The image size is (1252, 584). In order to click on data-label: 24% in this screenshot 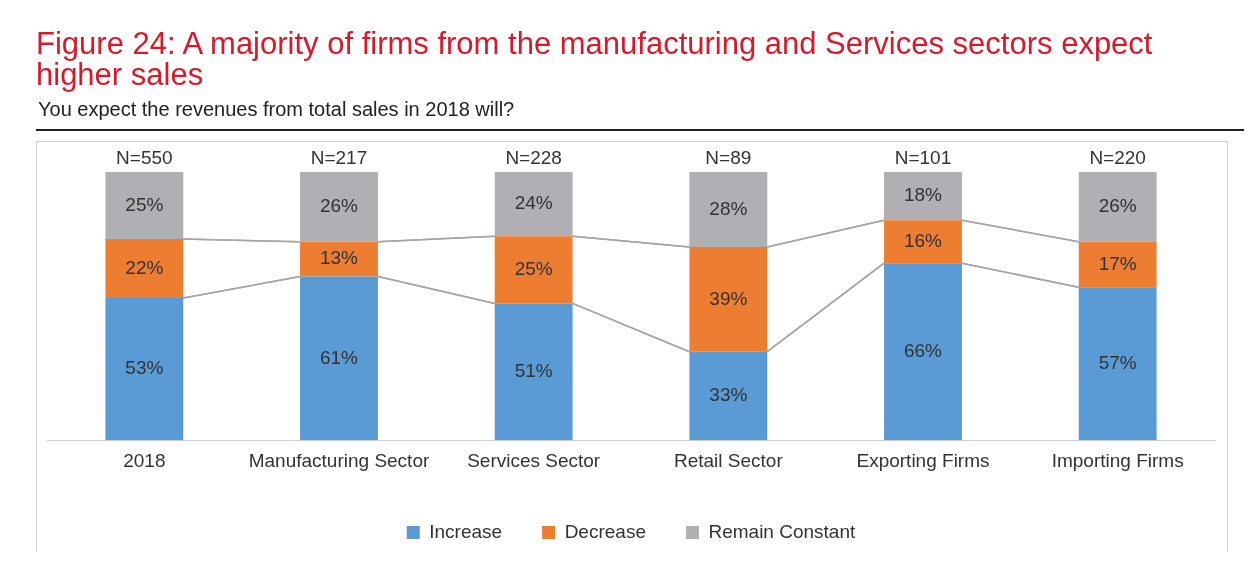, I will do `click(533, 203)`.